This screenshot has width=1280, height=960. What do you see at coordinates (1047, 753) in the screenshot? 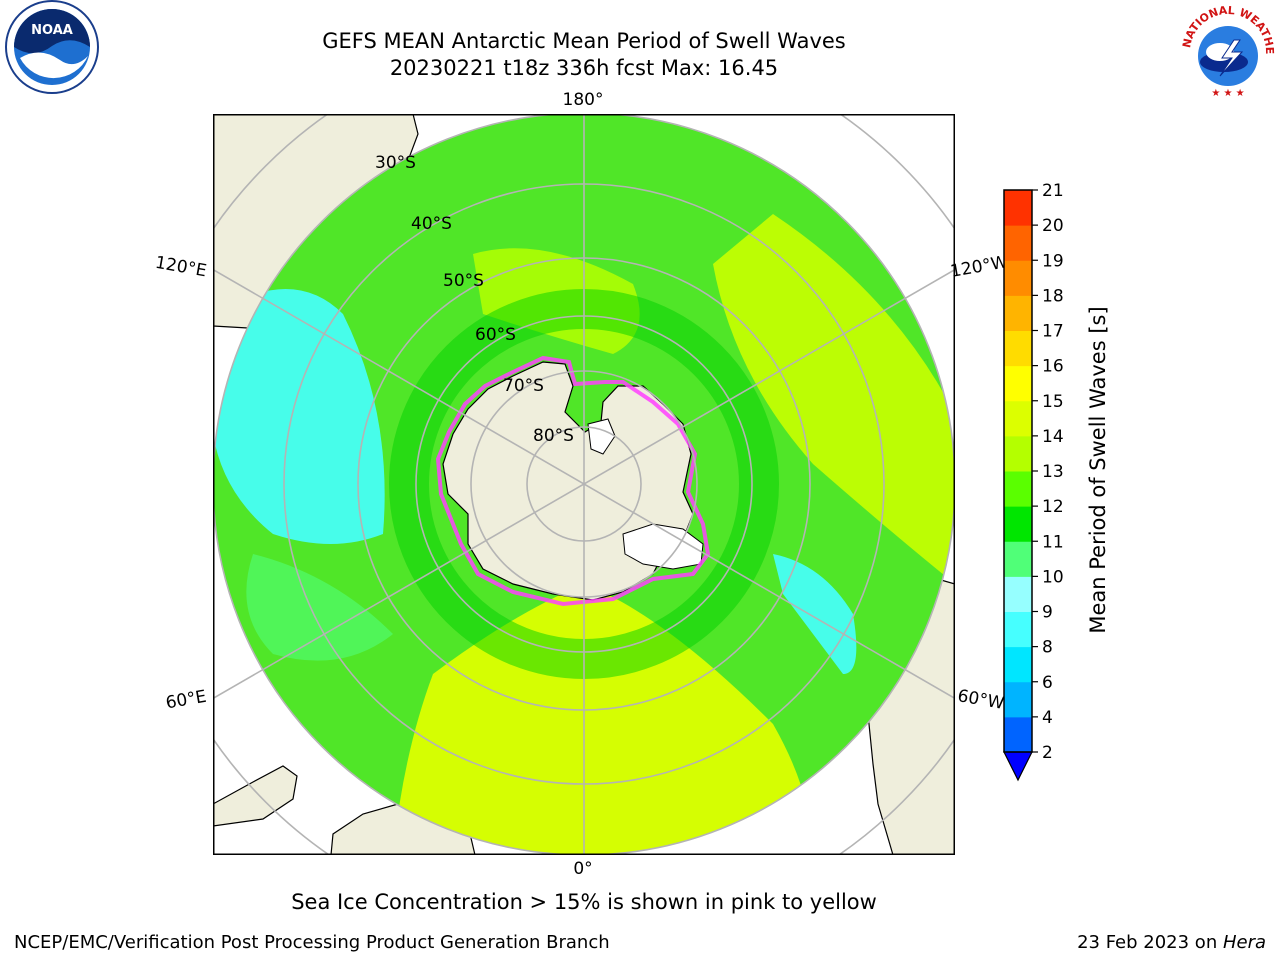
I see `colorbar-tick-label: 2` at bounding box center [1047, 753].